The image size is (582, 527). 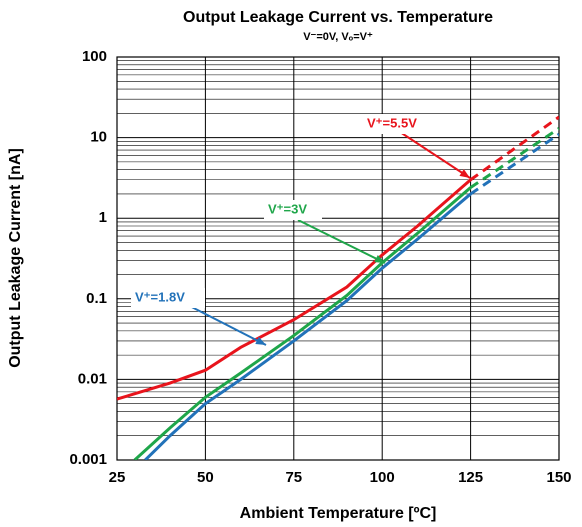 What do you see at coordinates (287, 208) in the screenshot?
I see `annotation-label: V⁺=3V` at bounding box center [287, 208].